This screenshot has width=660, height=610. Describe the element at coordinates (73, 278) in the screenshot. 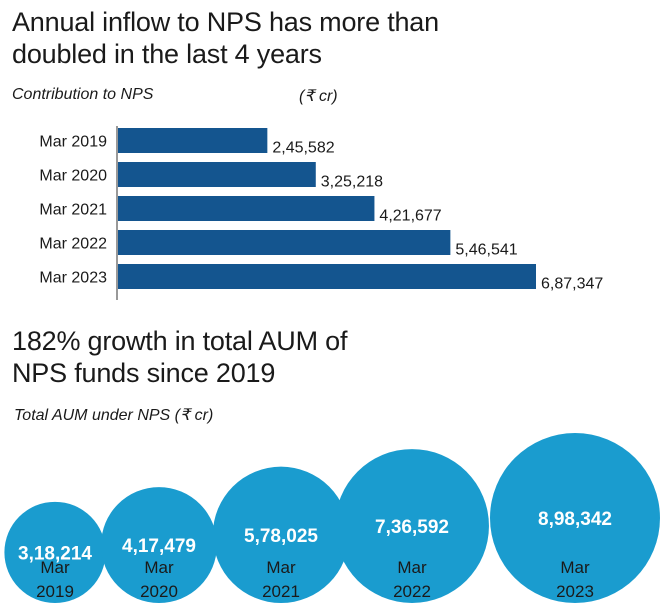

I see `bar-category-label: Mar 2023` at that location.